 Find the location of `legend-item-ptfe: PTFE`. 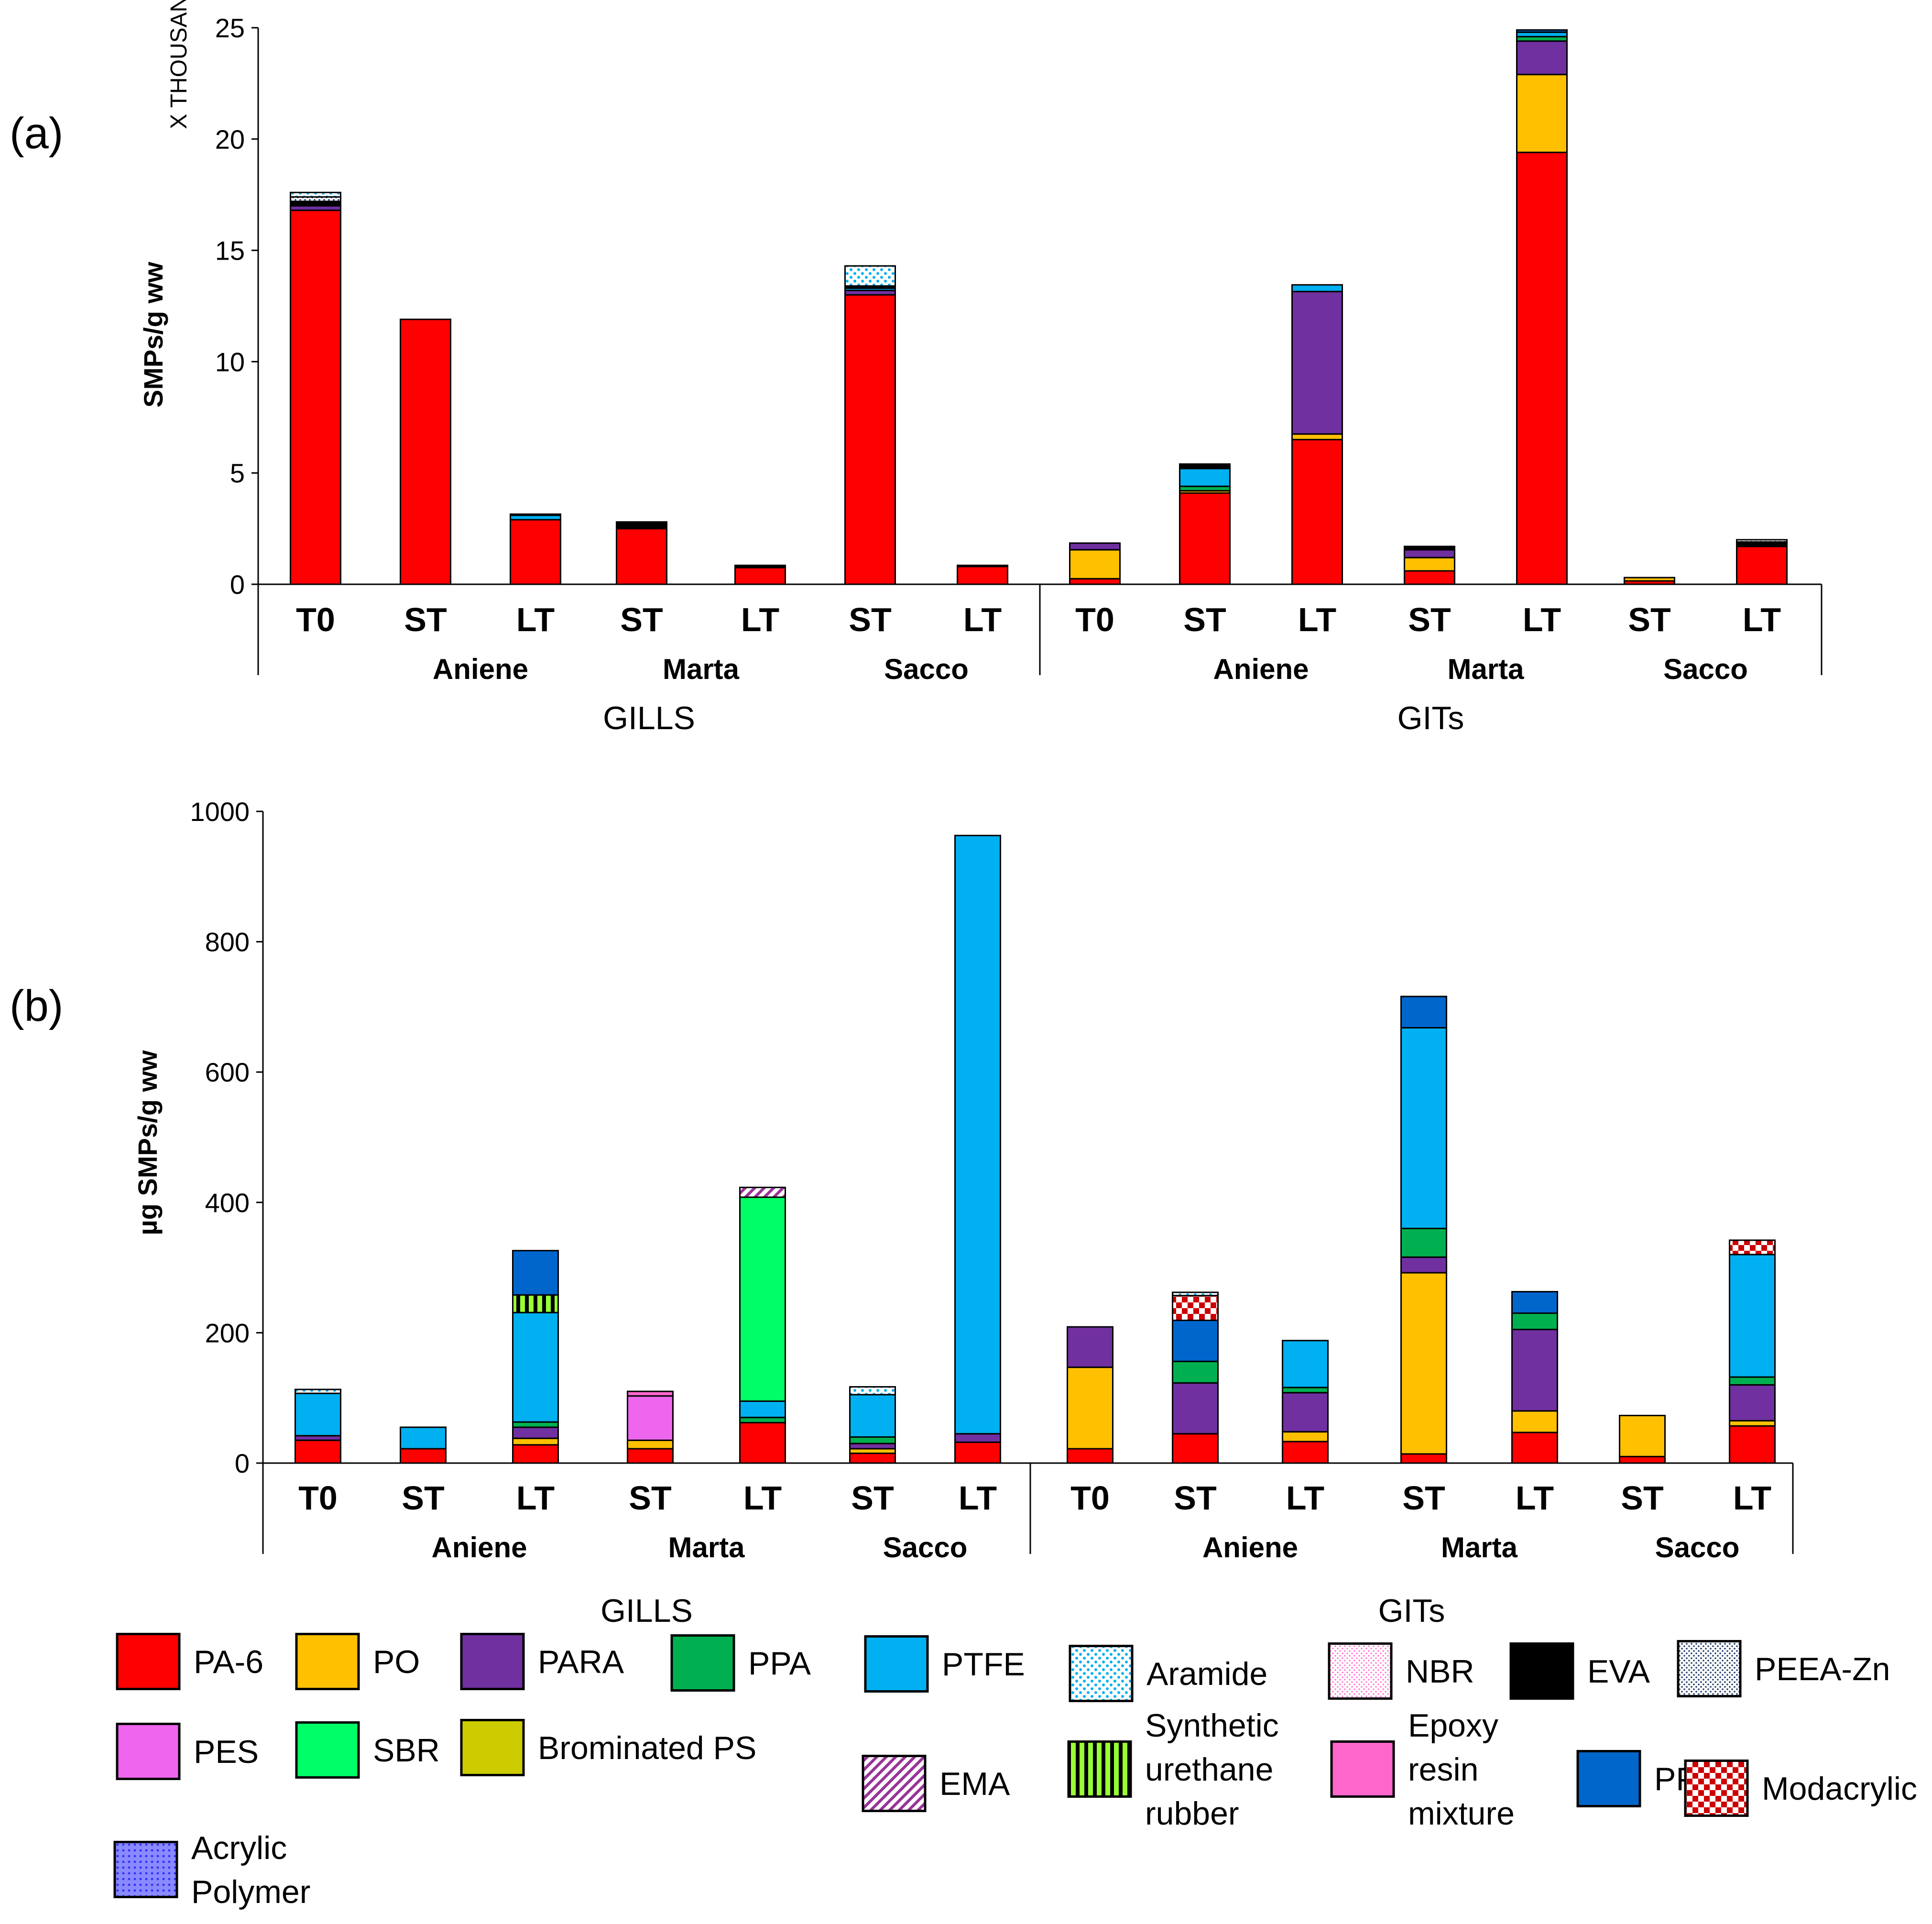

legend-item-ptfe: PTFE is located at coordinates (944, 1664).